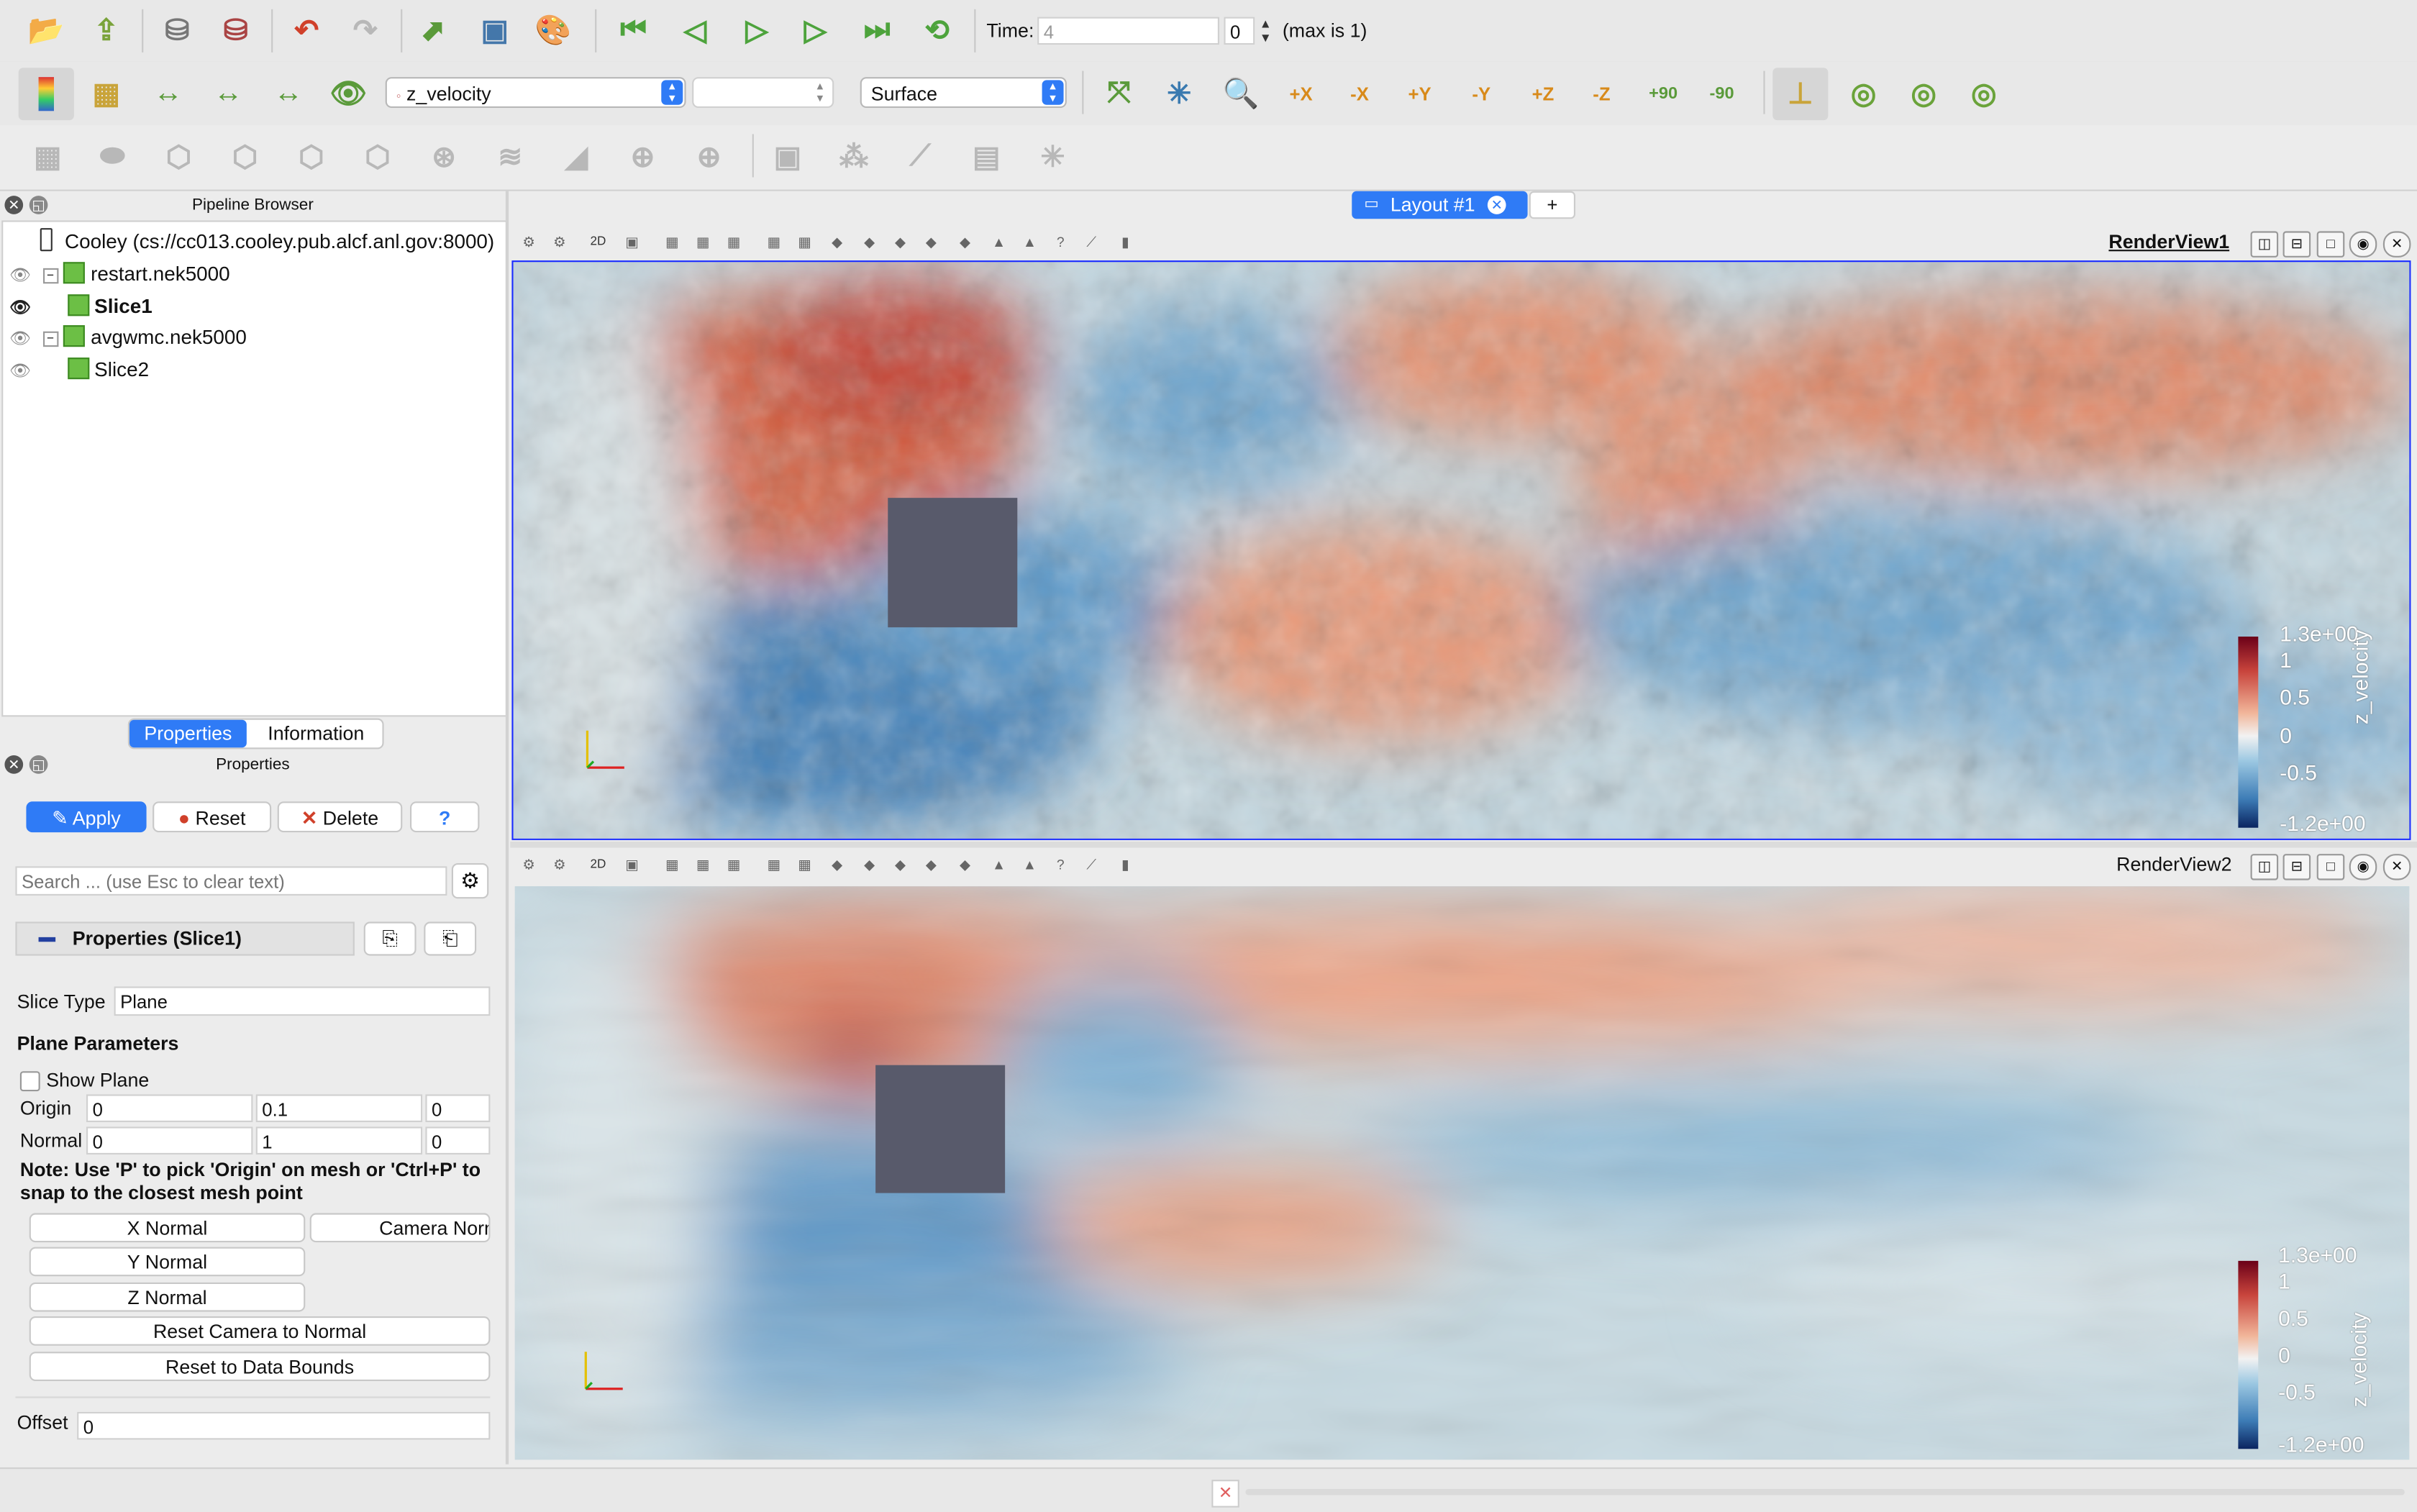 The height and width of the screenshot is (1512, 2417). Describe the element at coordinates (937, 30) in the screenshot. I see `loop-icon: ⟲` at that location.